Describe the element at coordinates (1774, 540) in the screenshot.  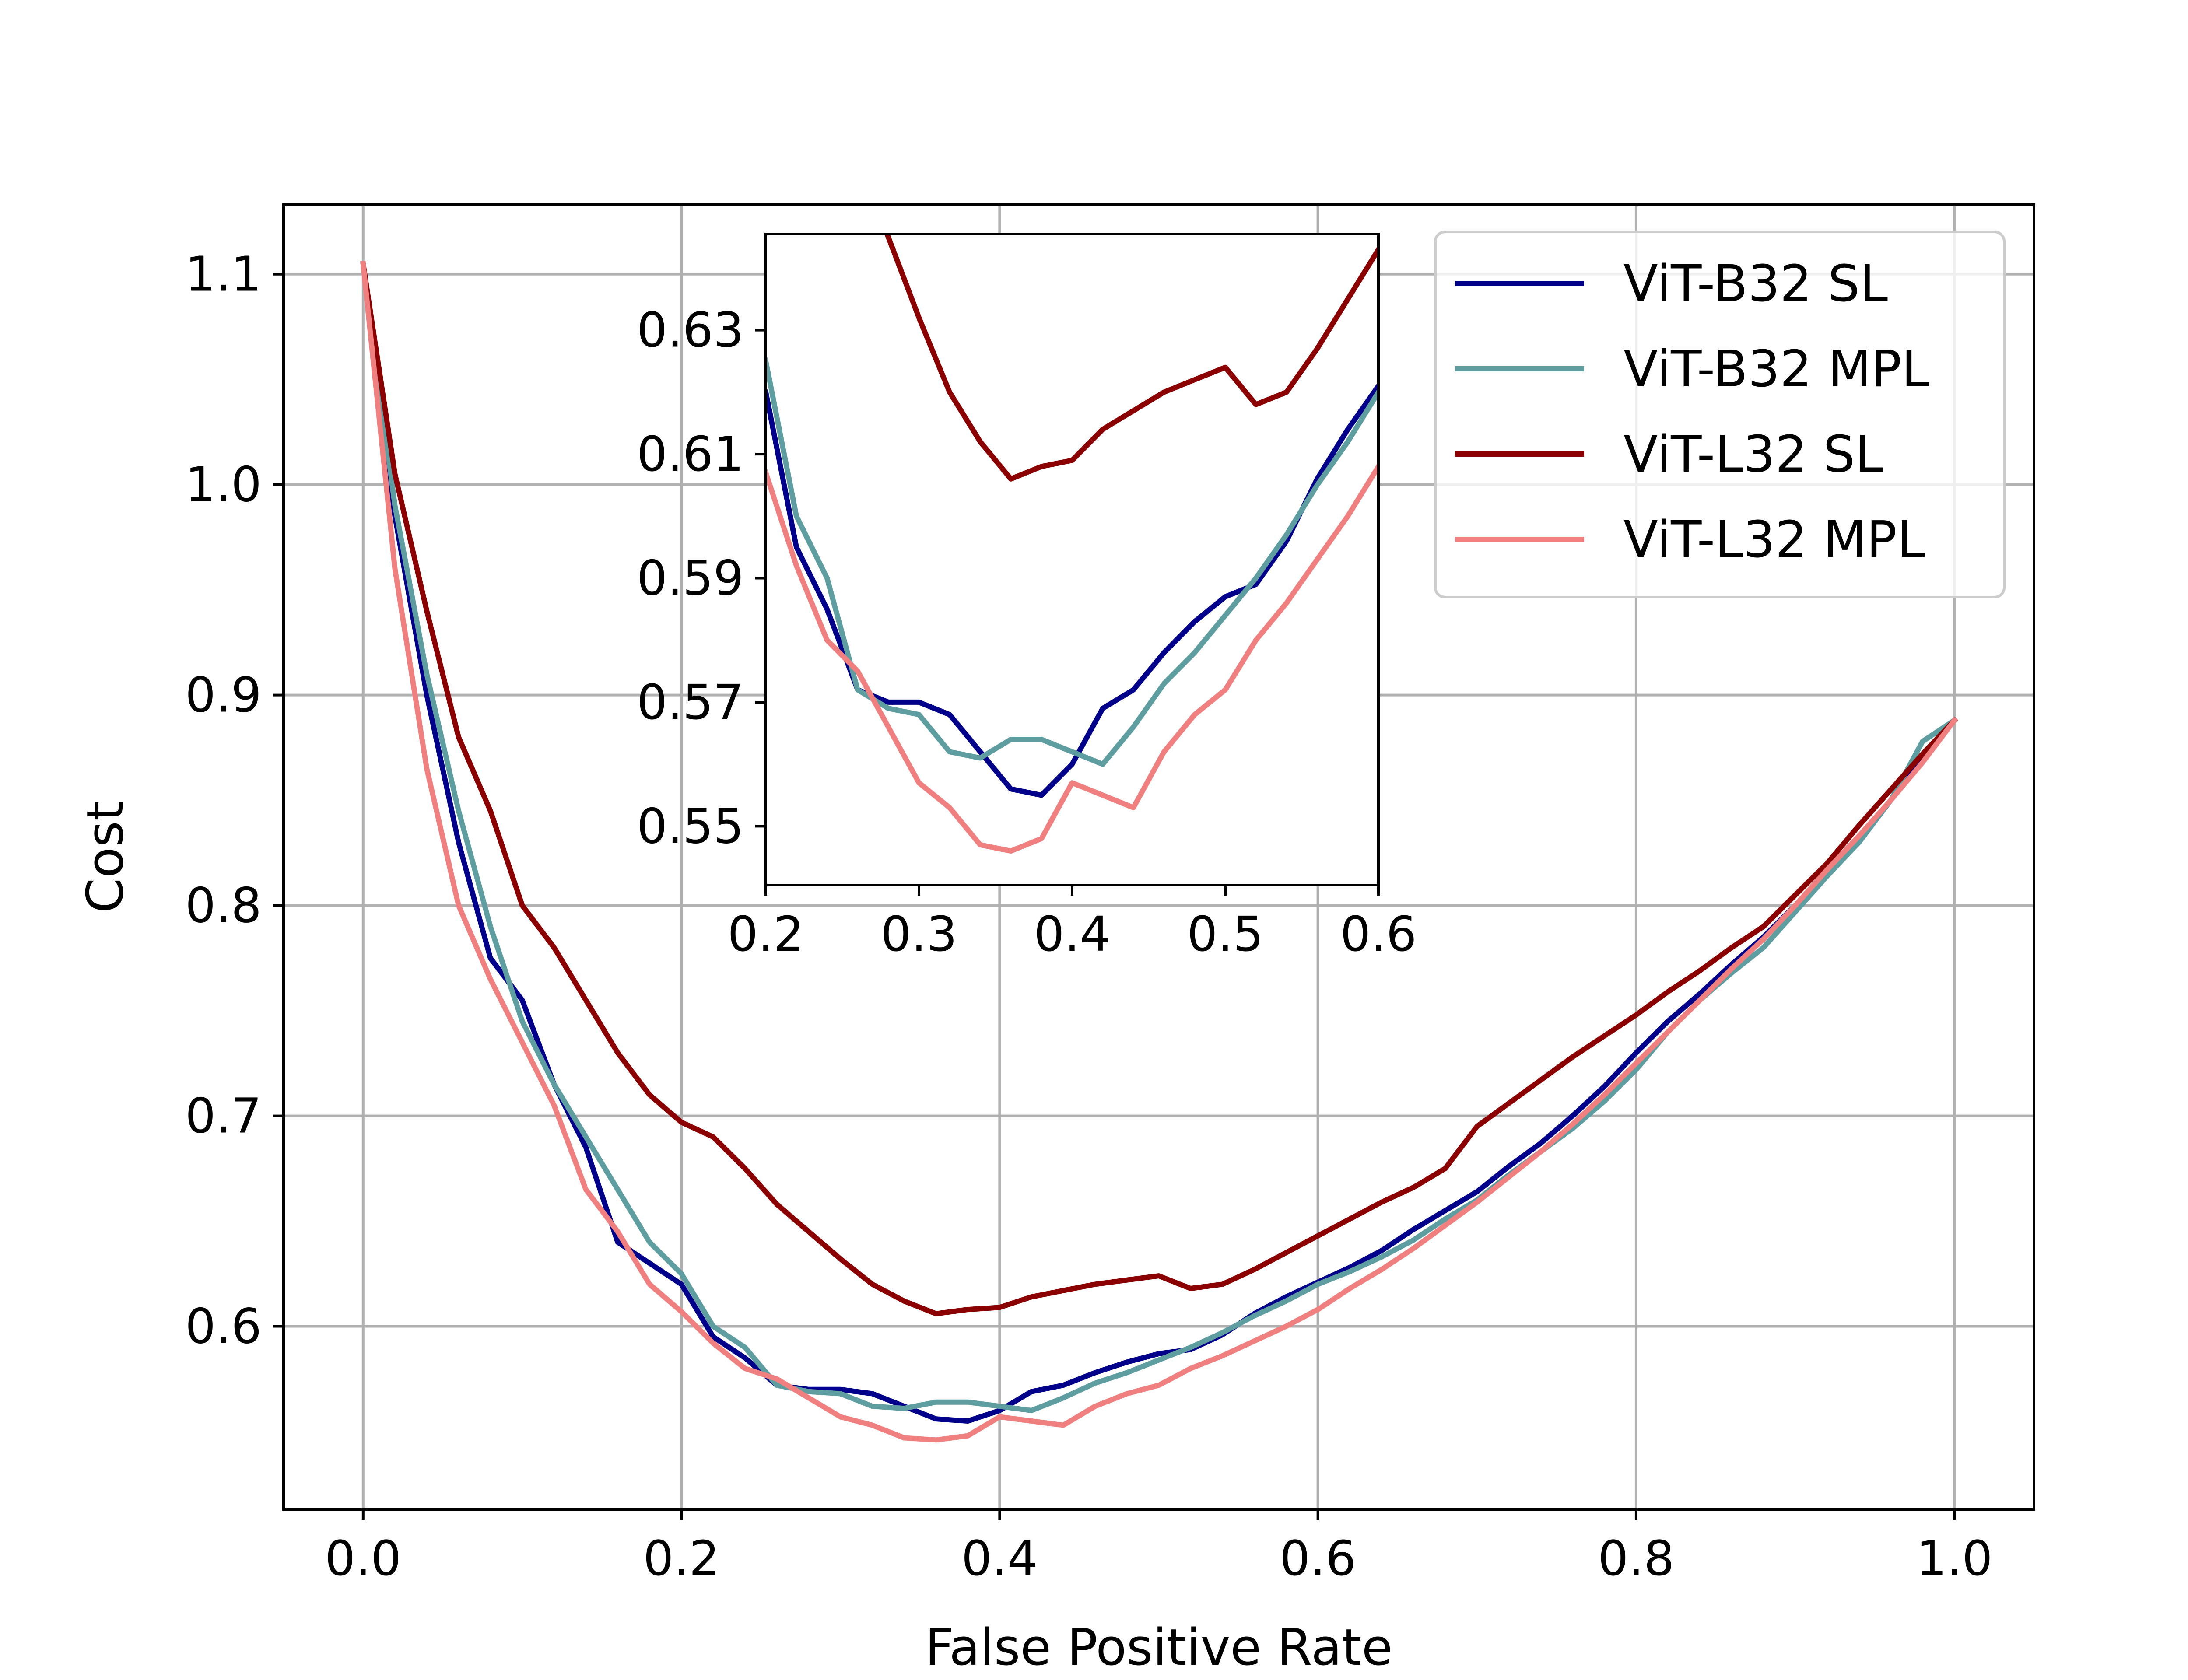
I see `legend-label-vit-l32-mpl: ViT-L32 MPL` at that location.